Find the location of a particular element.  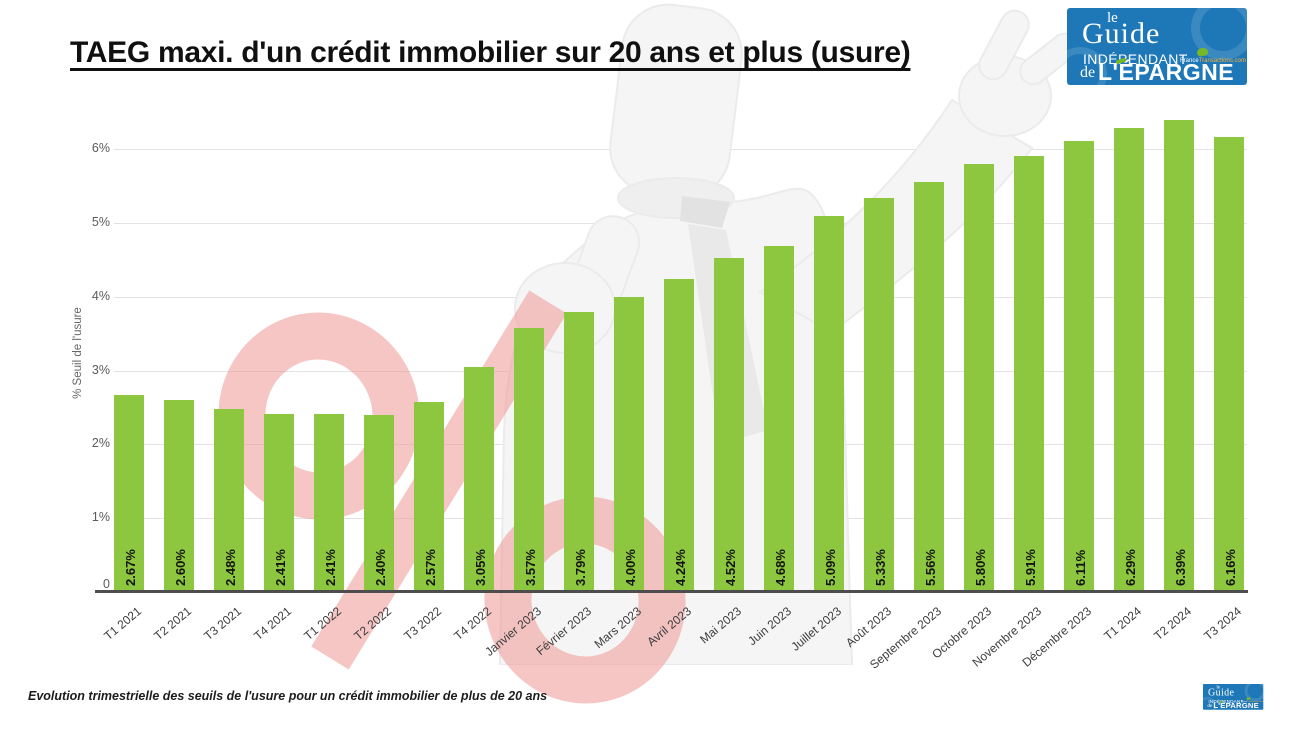

bar-value-label: 5.56% is located at coordinates (930, 567).